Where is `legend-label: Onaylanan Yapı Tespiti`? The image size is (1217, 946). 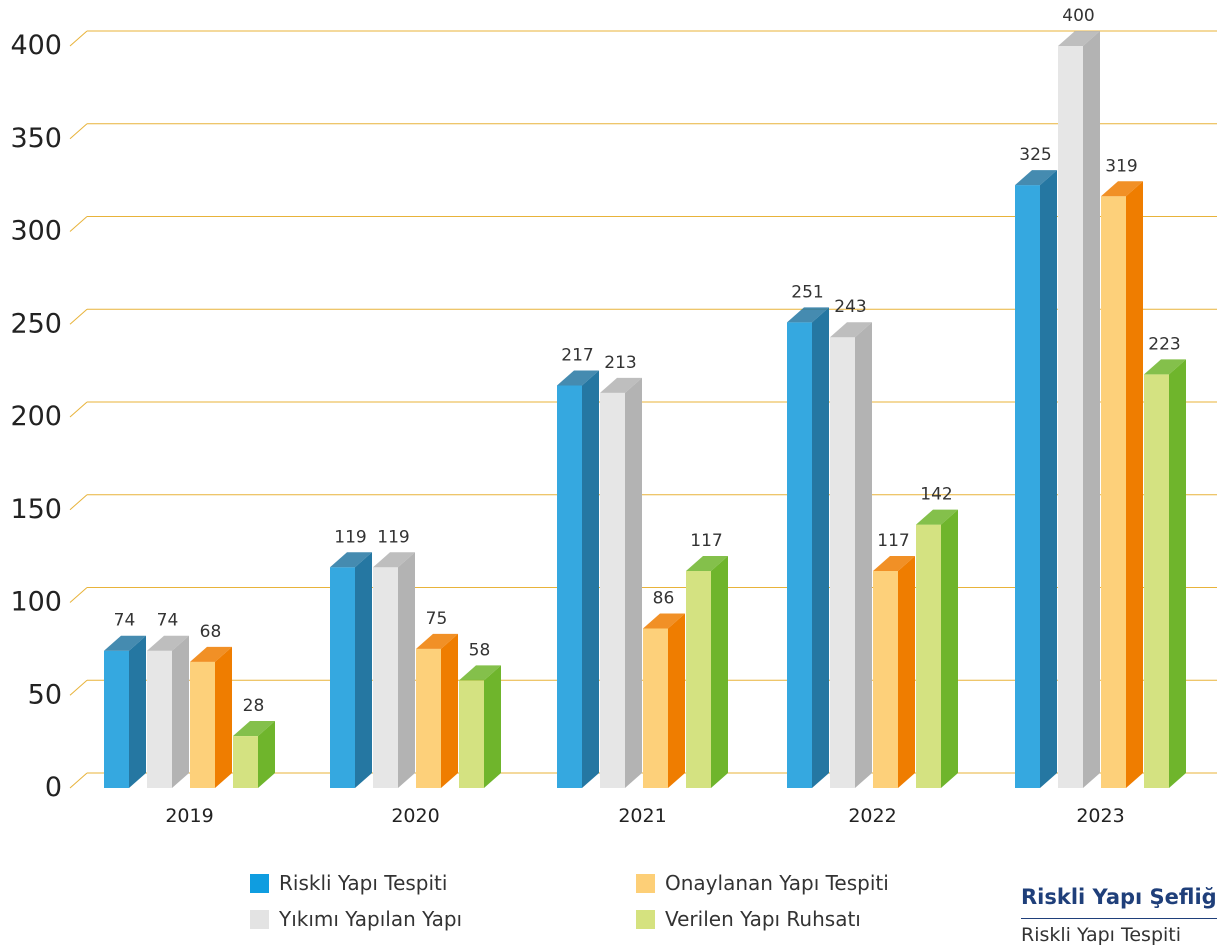
legend-label: Onaylanan Yapı Tespiti is located at coordinates (777, 883).